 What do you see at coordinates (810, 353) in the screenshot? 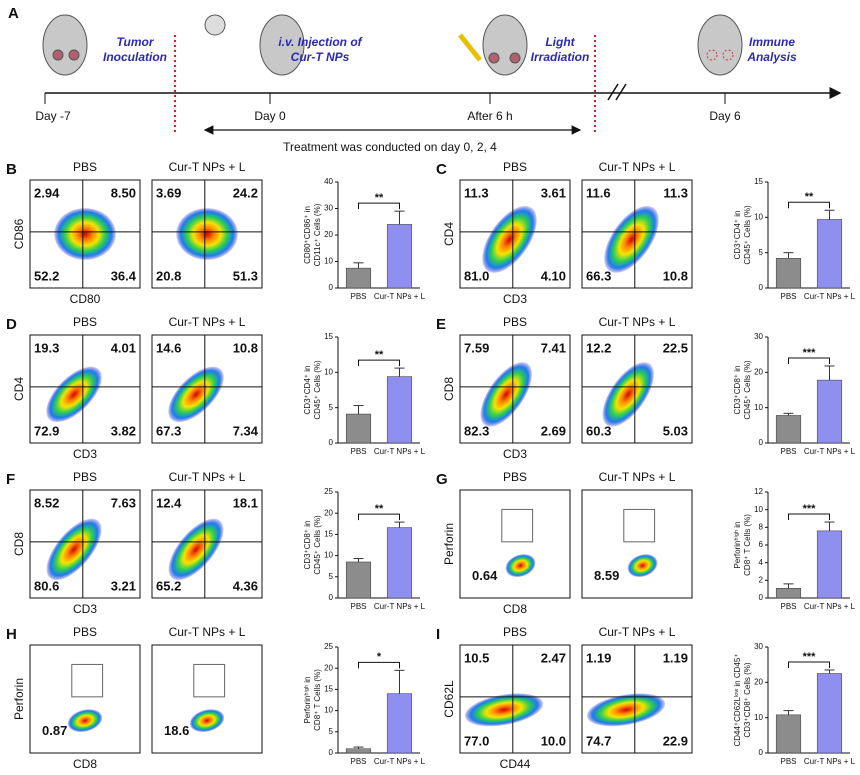
I see `significance: ***` at bounding box center [810, 353].